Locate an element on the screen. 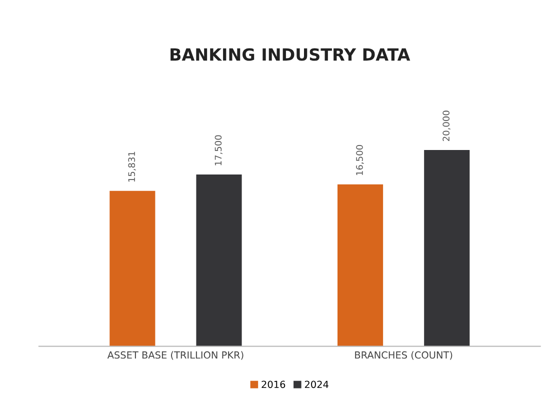  data-label: 16,500 is located at coordinates (360, 160).